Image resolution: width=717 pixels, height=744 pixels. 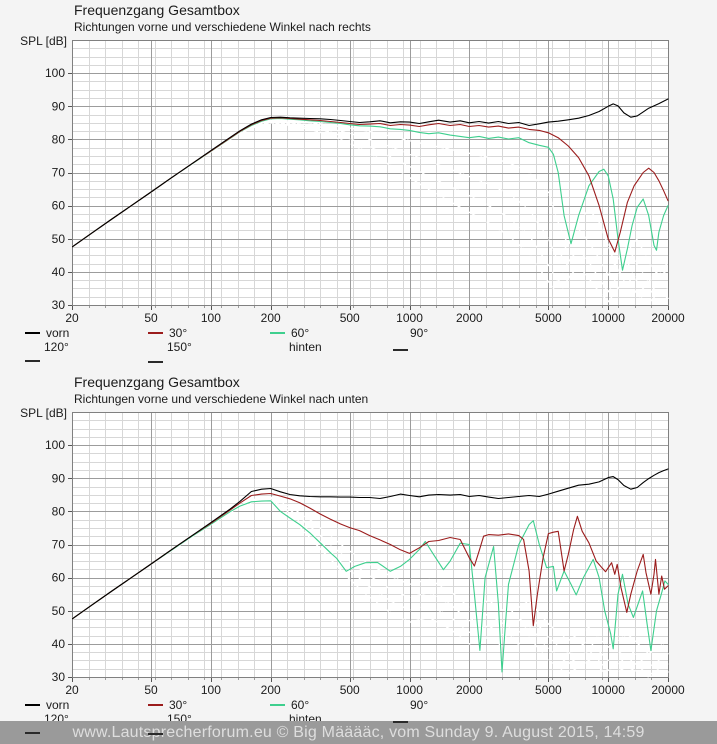 What do you see at coordinates (55, 445) in the screenshot?
I see `y-tick-label: 100` at bounding box center [55, 445].